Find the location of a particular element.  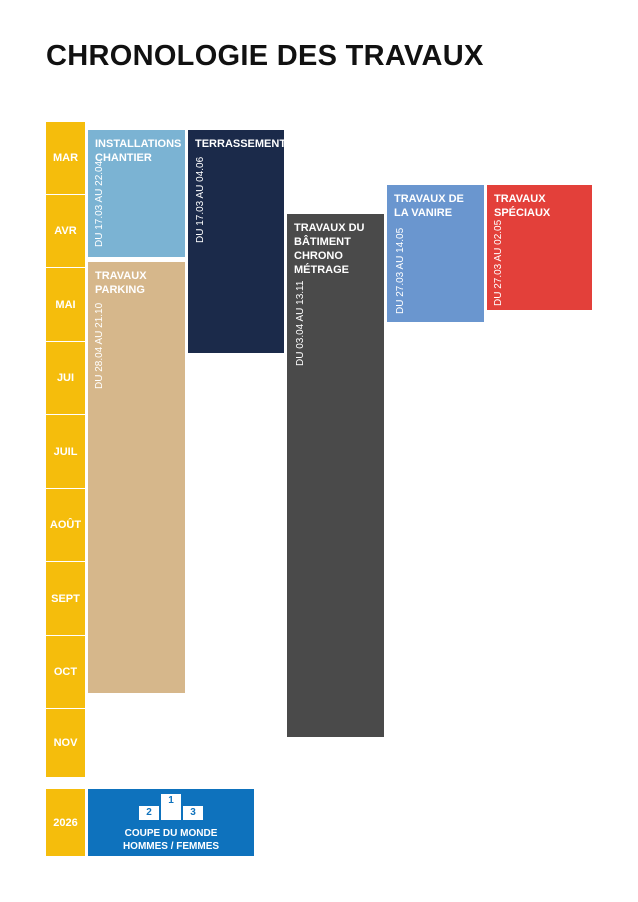

task: TERRASSEMENT is located at coordinates (237, 241).